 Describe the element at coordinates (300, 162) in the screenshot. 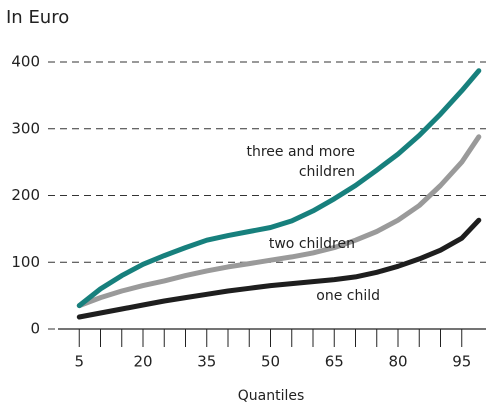

I see `series-label: three and more children` at that location.